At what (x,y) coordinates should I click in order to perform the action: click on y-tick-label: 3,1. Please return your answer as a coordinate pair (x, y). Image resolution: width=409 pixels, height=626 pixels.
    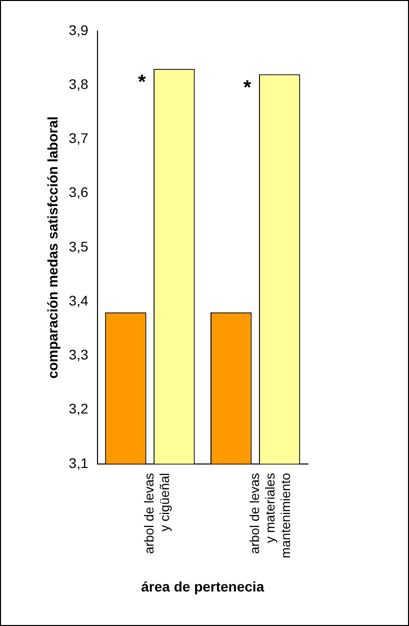
    Looking at the image, I should click on (78, 462).